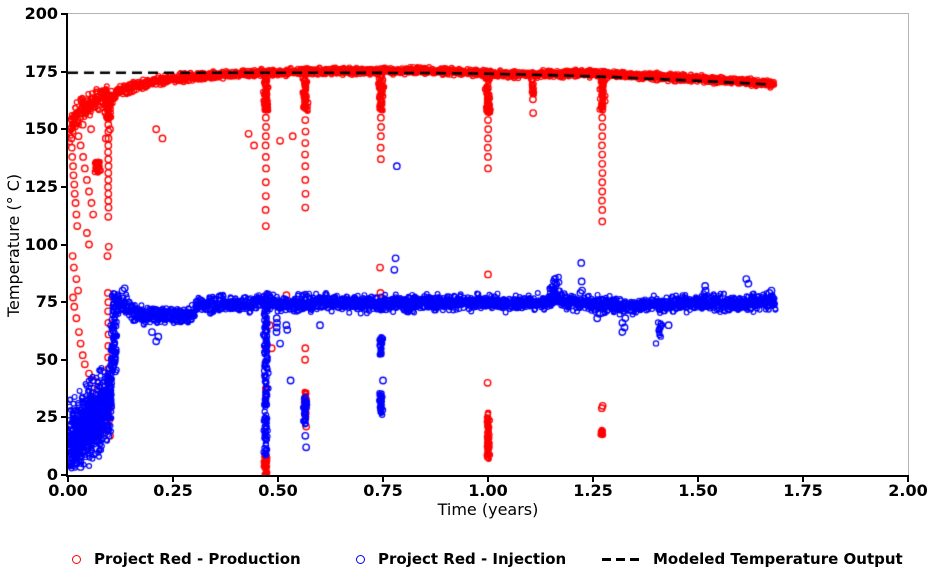 This screenshot has width=936, height=582. What do you see at coordinates (52, 475) in the screenshot?
I see `y-tick-label: 0` at bounding box center [52, 475].